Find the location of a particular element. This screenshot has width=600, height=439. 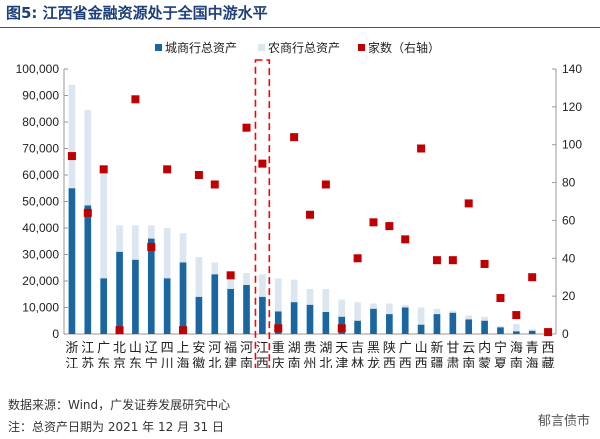

category-label: 疆 is located at coordinates (436, 362).